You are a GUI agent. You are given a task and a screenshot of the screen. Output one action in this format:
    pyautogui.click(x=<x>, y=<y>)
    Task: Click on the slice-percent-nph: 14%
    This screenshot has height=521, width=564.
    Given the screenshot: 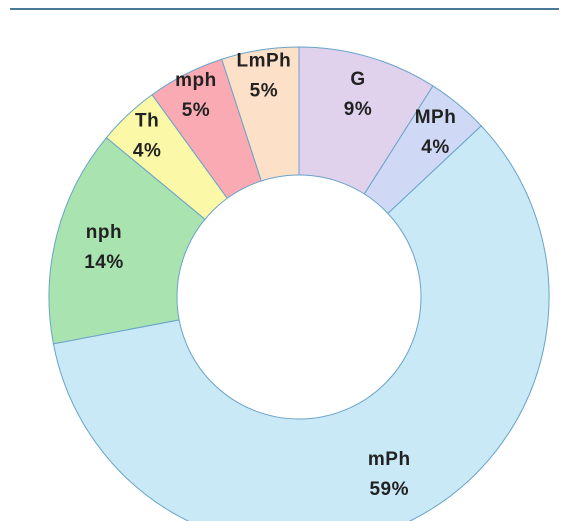 What is the action you would take?
    pyautogui.click(x=104, y=262)
    